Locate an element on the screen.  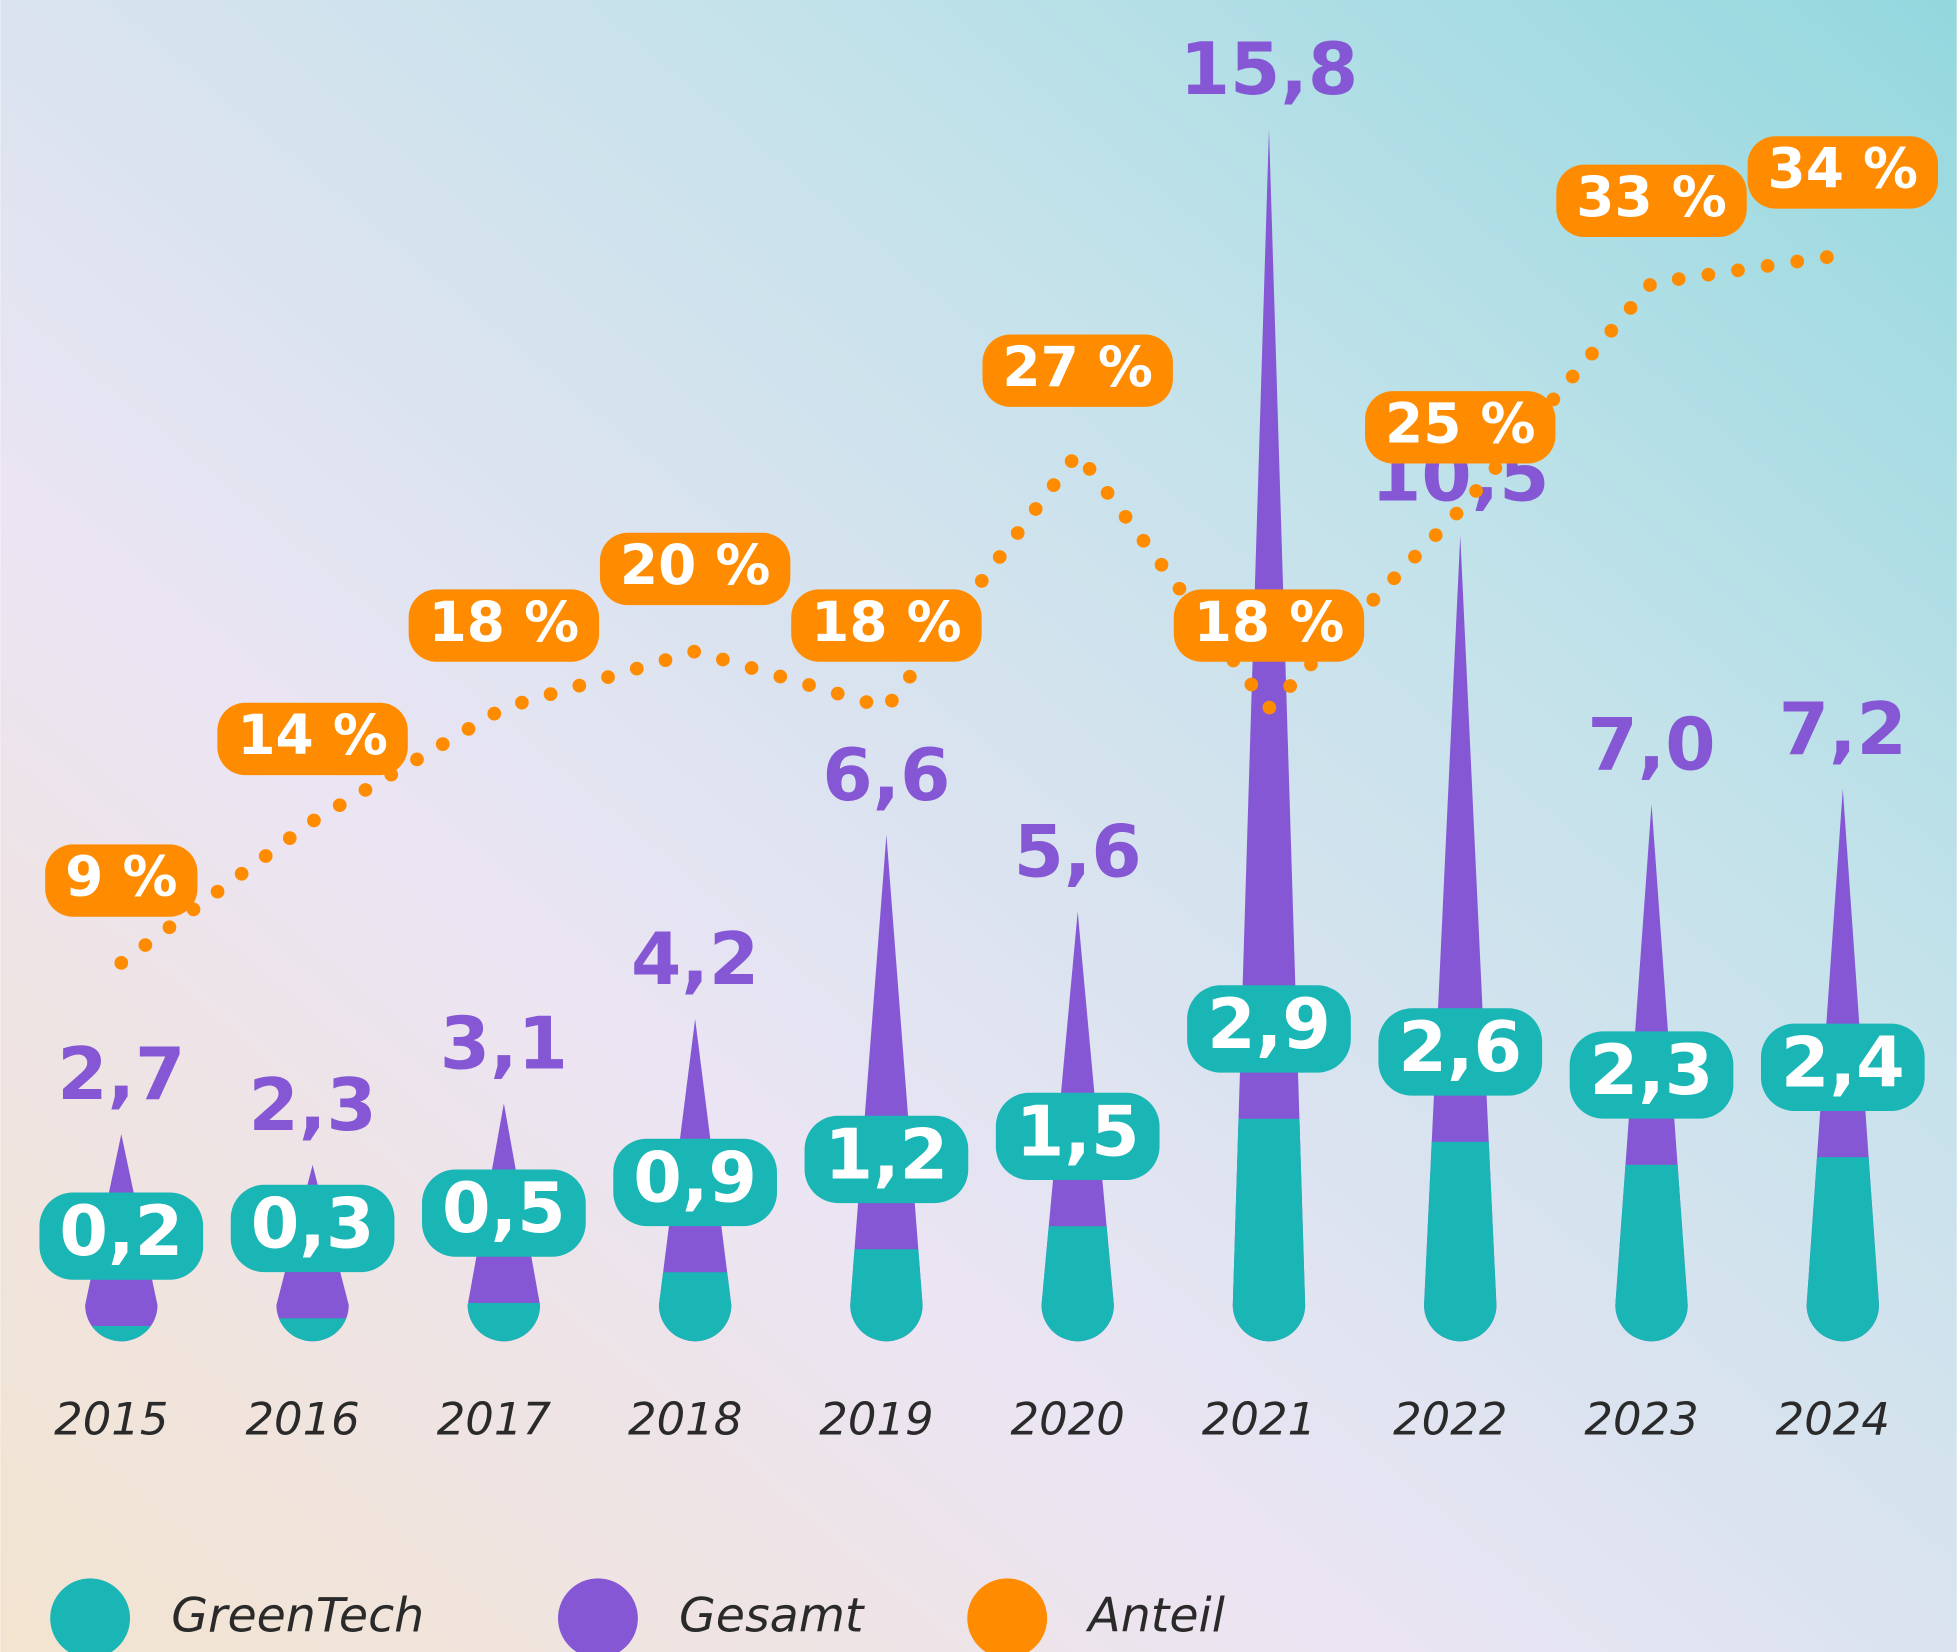
greentech-label: 0,9 is located at coordinates (695, 1177).